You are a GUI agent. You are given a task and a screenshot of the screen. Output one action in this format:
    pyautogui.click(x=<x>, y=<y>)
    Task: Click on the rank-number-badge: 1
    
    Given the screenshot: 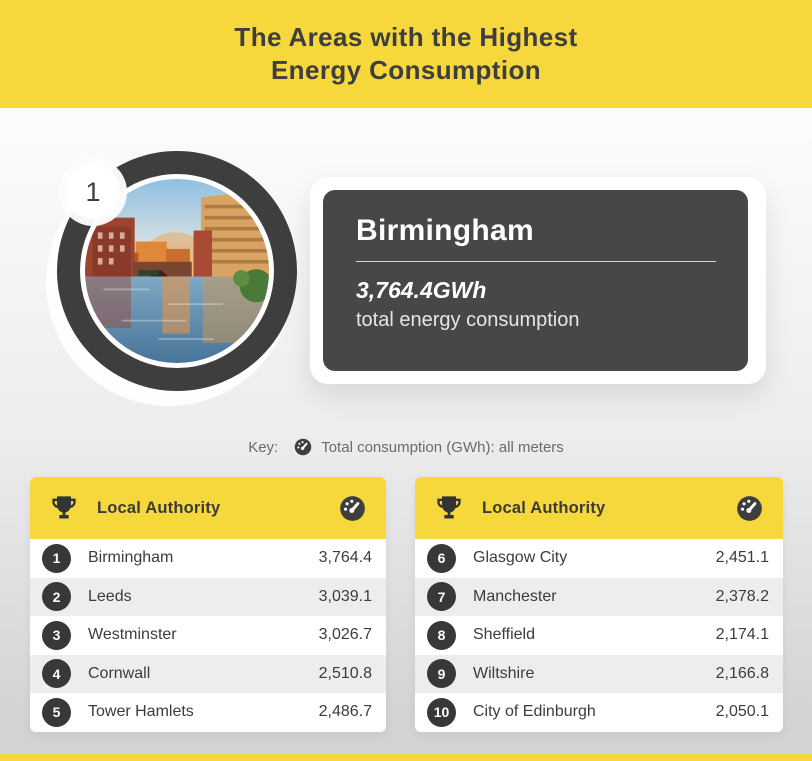 What is the action you would take?
    pyautogui.click(x=56, y=558)
    